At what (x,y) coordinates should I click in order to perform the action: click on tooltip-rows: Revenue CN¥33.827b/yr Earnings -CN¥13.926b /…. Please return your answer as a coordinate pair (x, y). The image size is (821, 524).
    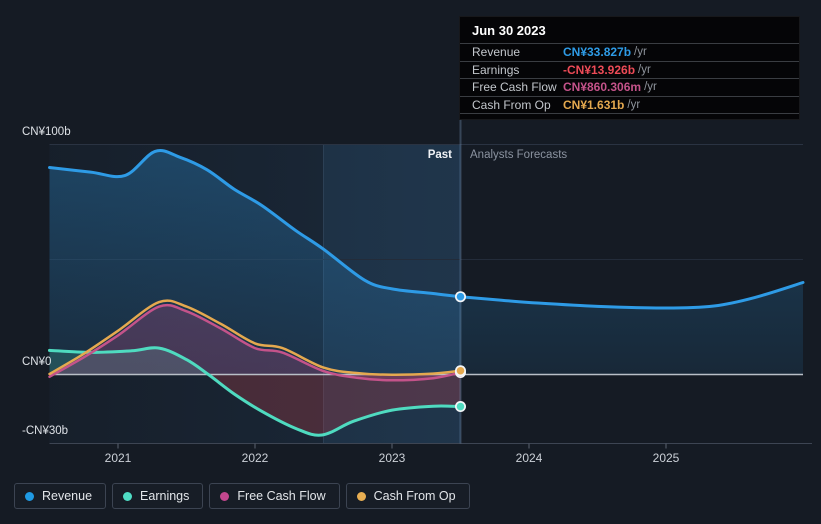
    Looking at the image, I should click on (629, 78).